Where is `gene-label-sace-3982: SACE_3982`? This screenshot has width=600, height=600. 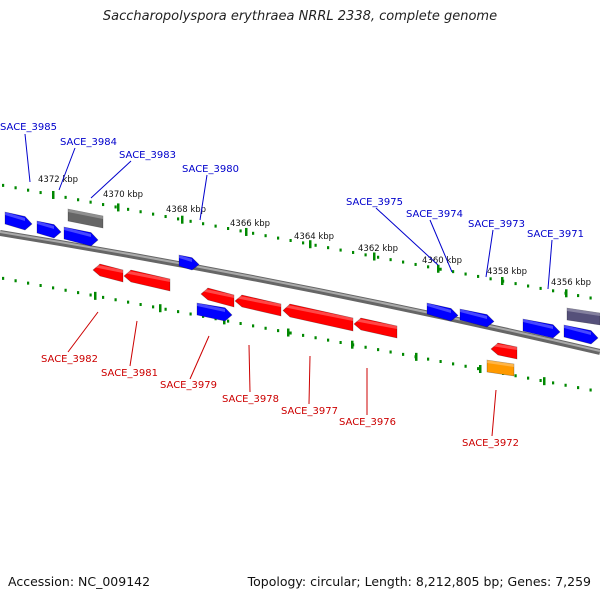
gene-label-sace-3982: SACE_3982 is located at coordinates (69, 359).